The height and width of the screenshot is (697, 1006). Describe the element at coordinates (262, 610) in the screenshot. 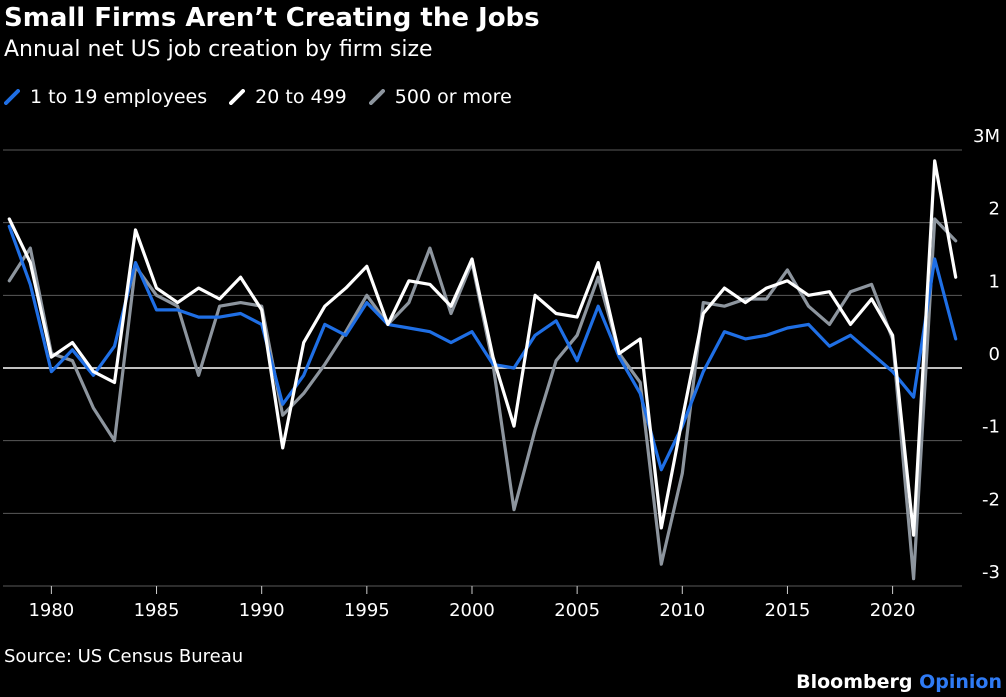

I see `x-tick-label: 1990` at that location.